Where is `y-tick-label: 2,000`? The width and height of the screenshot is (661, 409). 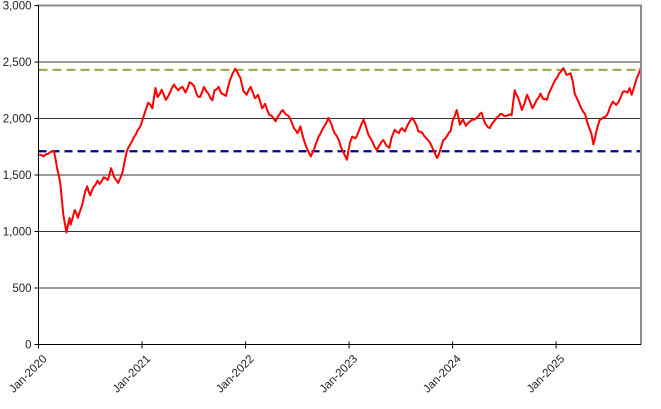
y-tick-label: 2,000 is located at coordinates (17, 120).